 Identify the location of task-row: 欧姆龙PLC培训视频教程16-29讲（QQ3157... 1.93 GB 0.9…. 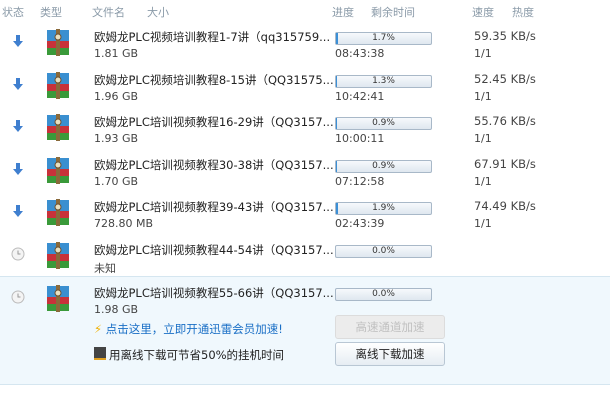
(305, 127).